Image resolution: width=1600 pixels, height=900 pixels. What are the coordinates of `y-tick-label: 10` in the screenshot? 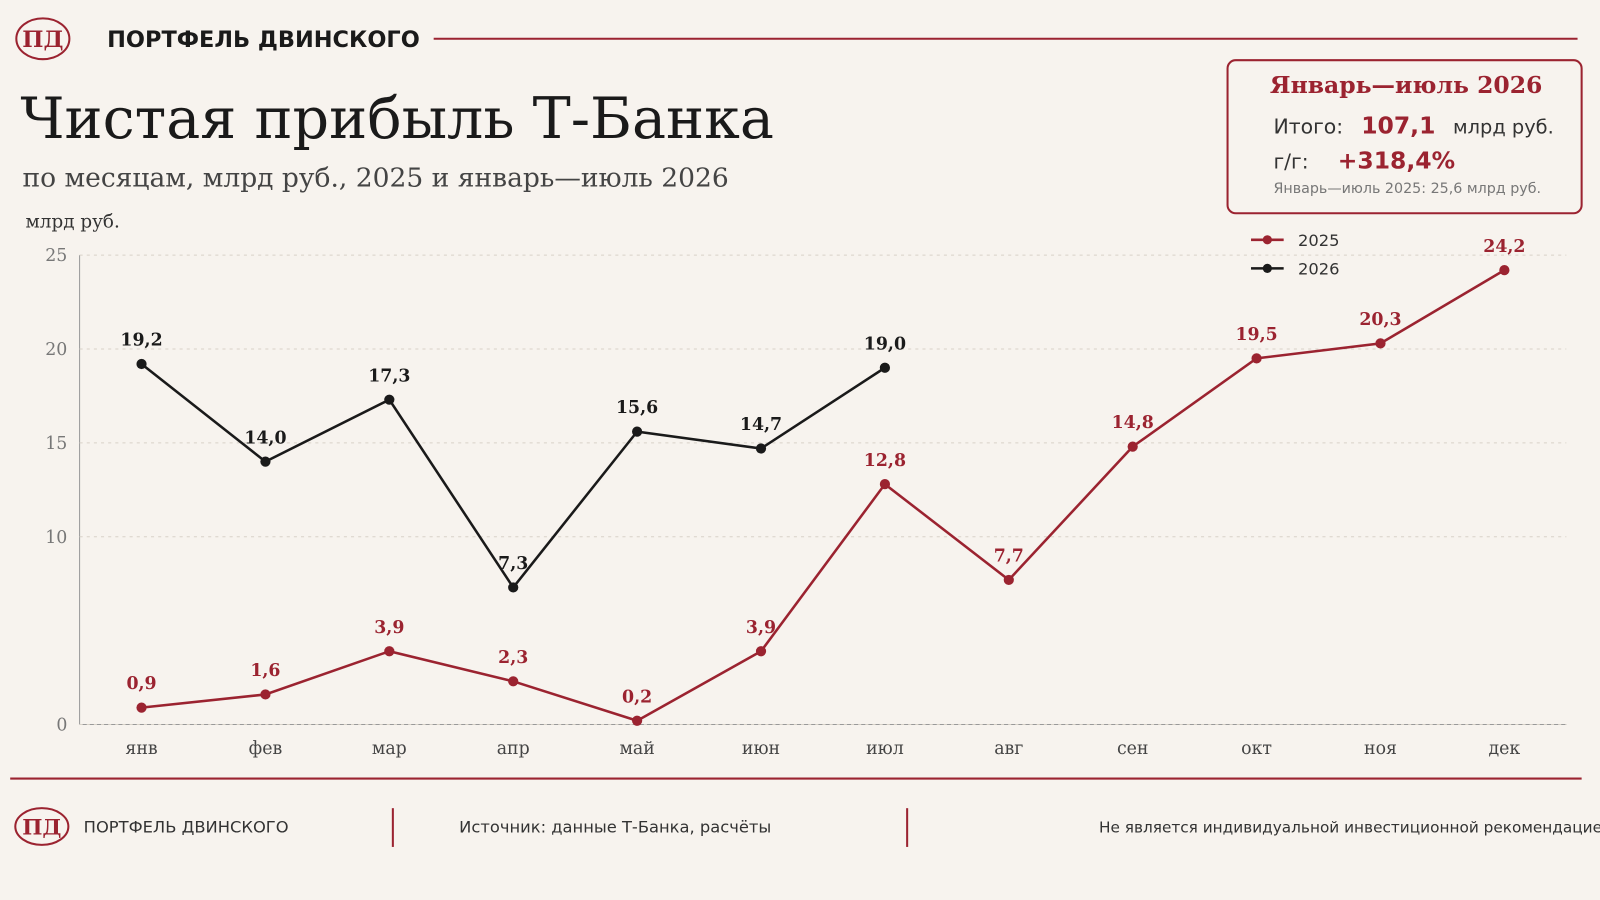 It's located at (56, 538).